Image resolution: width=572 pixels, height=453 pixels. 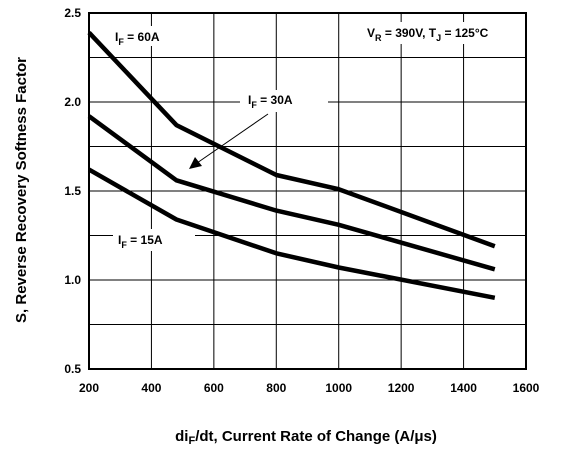 I want to click on annotation-if15-sub: F, so click(x=124, y=245).